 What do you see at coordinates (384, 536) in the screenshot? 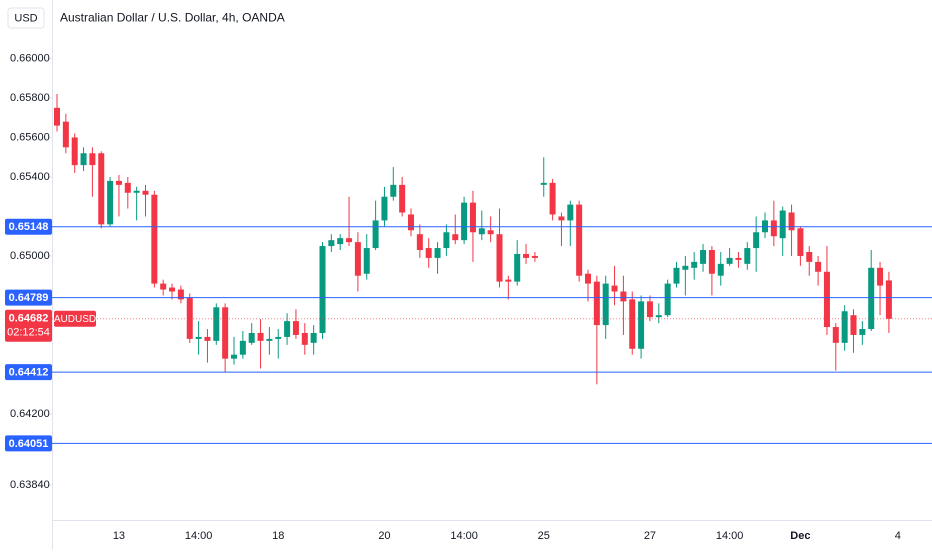
I see `x-tick-label: 20` at bounding box center [384, 536].